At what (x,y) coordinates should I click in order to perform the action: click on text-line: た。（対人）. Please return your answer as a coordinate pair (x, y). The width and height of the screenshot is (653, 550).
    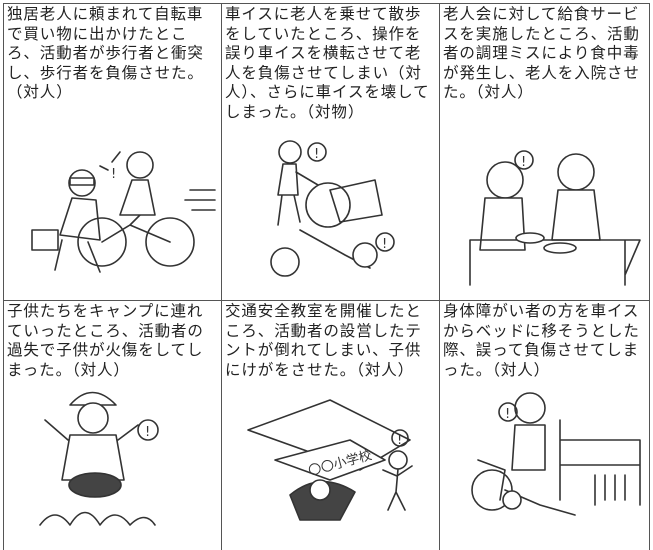
    Looking at the image, I should click on (488, 92).